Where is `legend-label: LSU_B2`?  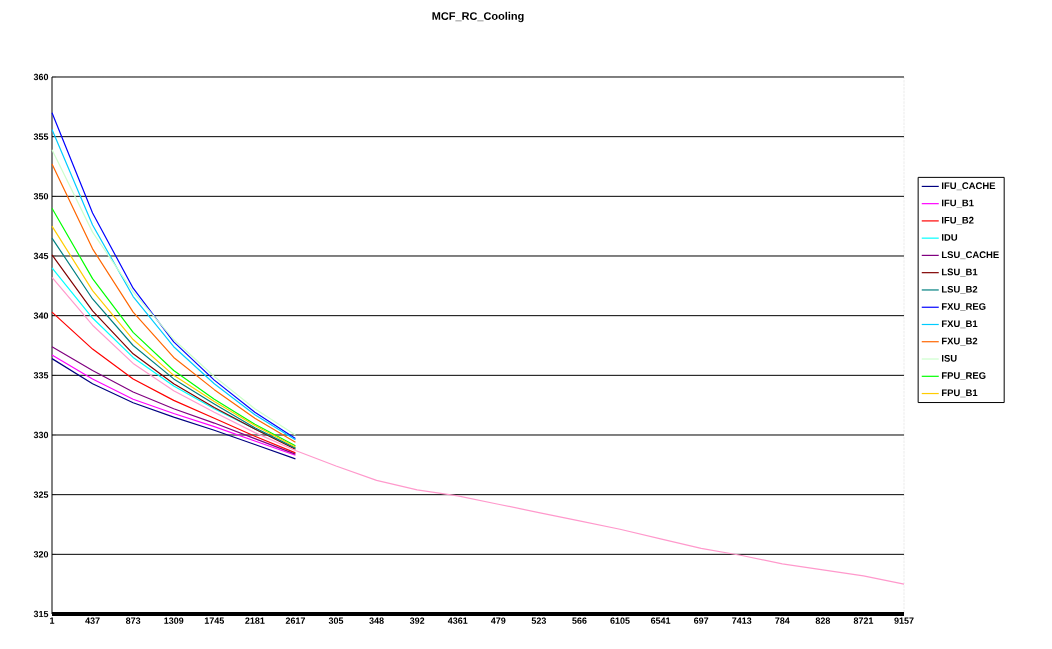
legend-label: LSU_B2 is located at coordinates (959, 289).